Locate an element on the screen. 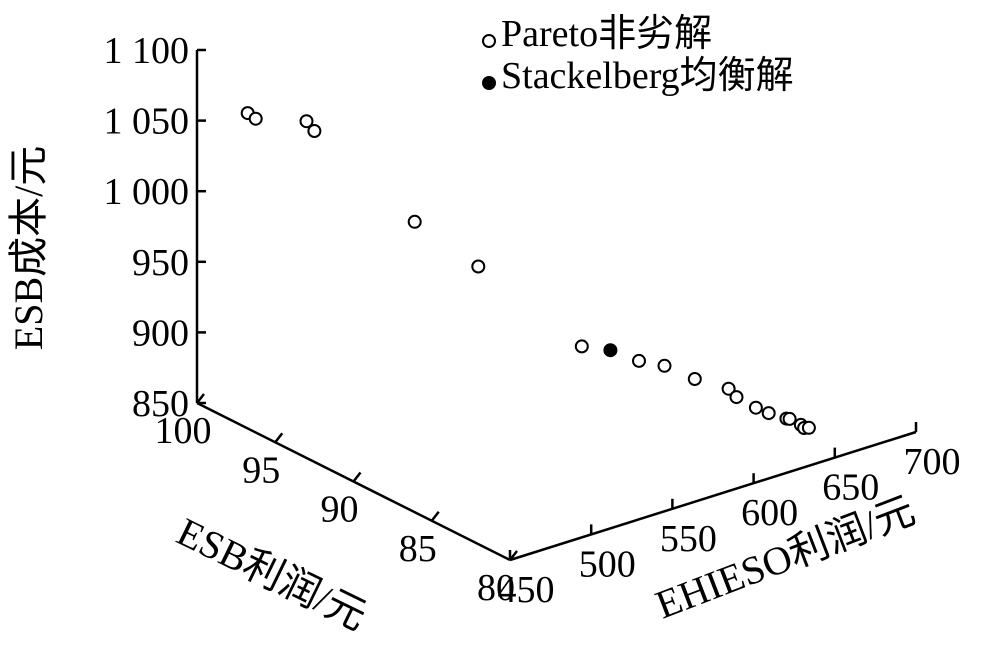 Image resolution: width=1000 pixels, height=659 pixels. x-axis-line is located at coordinates (713, 496).